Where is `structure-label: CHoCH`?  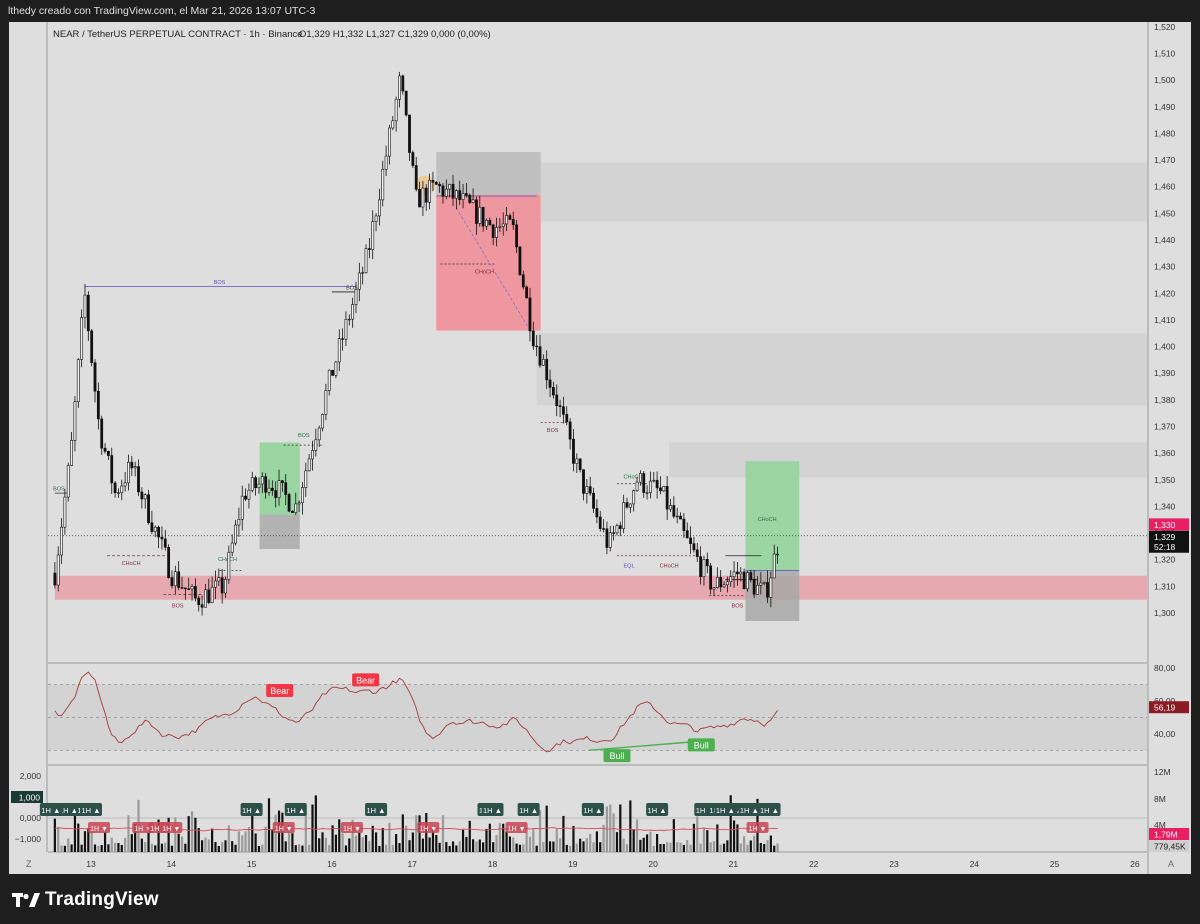
structure-label: CHoCH is located at coordinates (131, 564).